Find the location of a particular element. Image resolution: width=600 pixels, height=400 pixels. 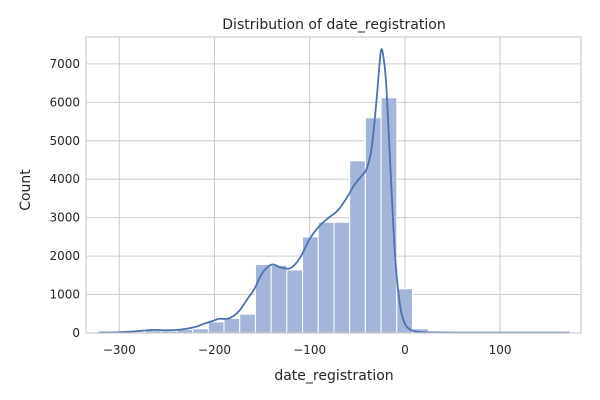

y-tick-label: 3000 is located at coordinates (64, 218).